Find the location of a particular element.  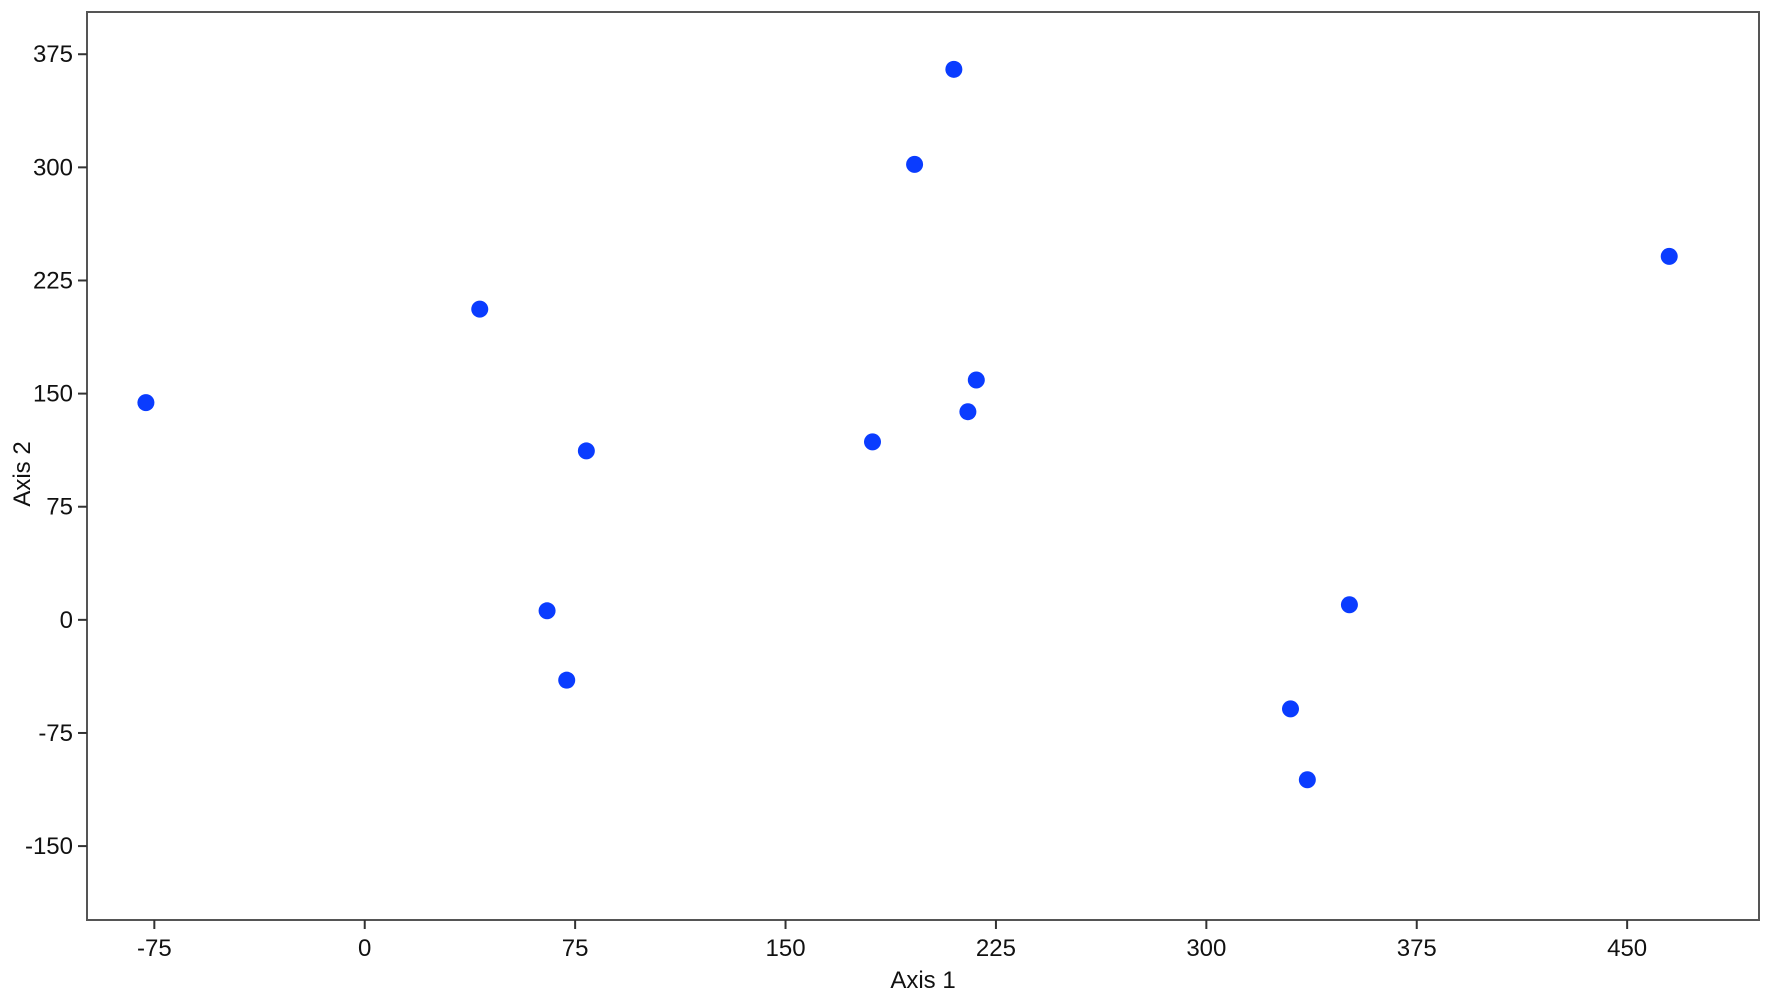

x-tick-label: 450 is located at coordinates (1627, 948).